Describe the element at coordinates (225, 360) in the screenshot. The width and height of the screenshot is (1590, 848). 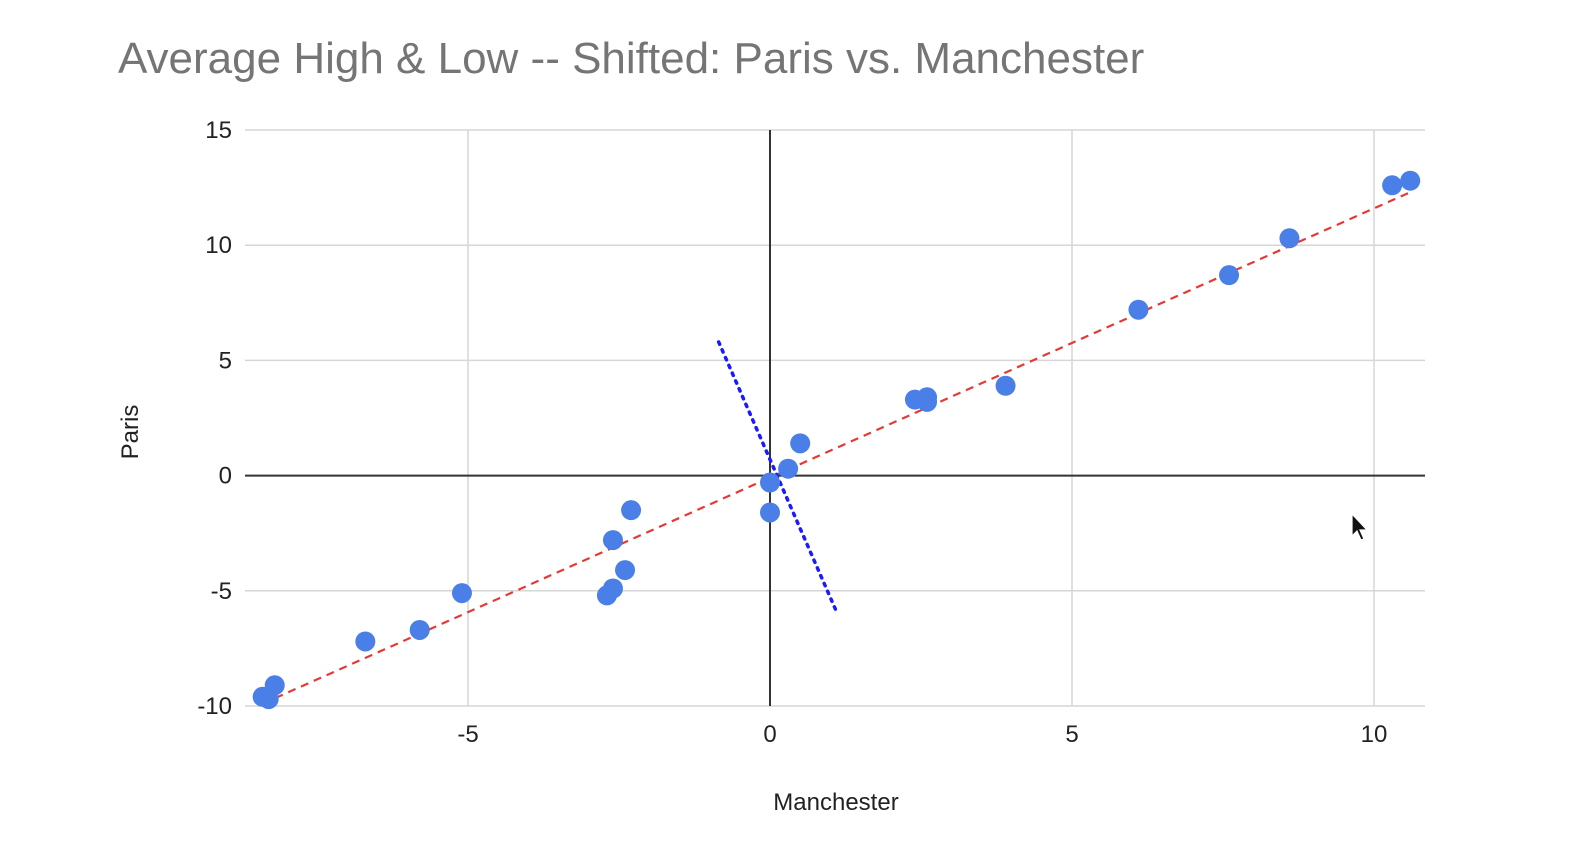
I see `y-tick-label: 5` at that location.